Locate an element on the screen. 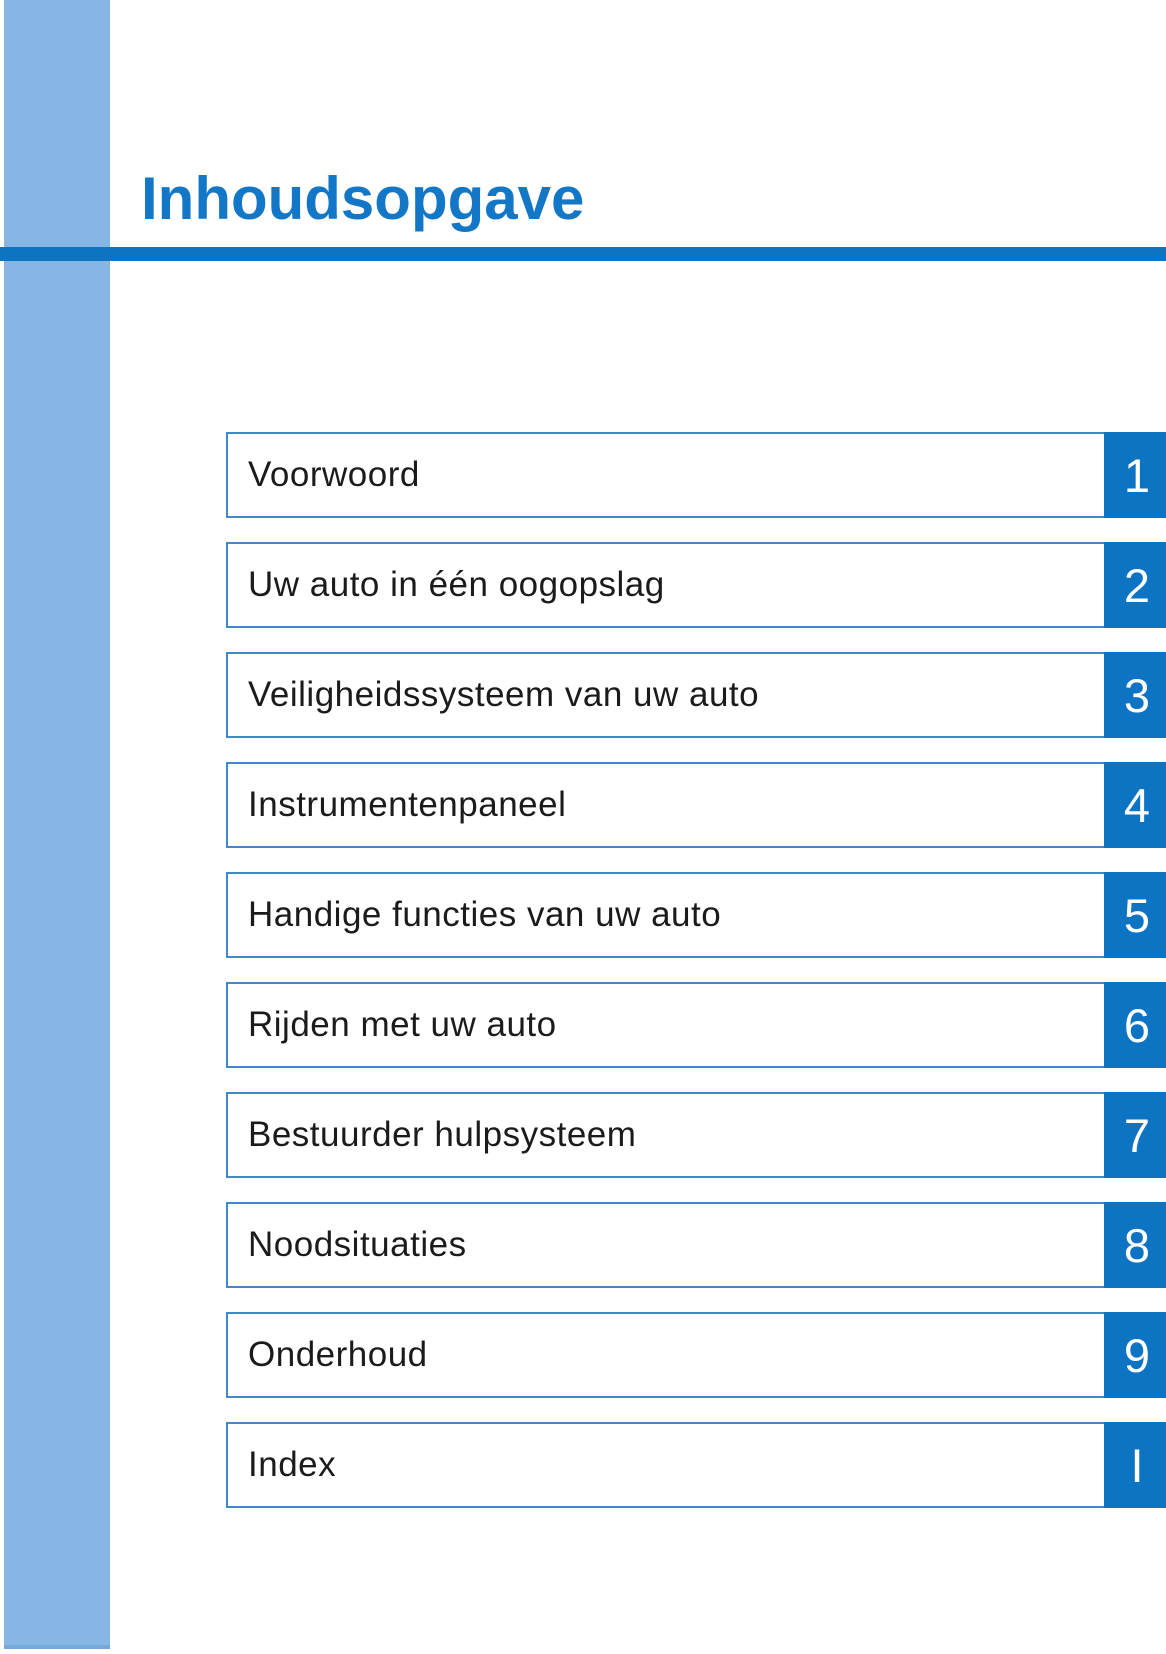 This screenshot has width=1166, height=1654. toc-entry-9: Onderhoud 9 is located at coordinates (696, 1355).